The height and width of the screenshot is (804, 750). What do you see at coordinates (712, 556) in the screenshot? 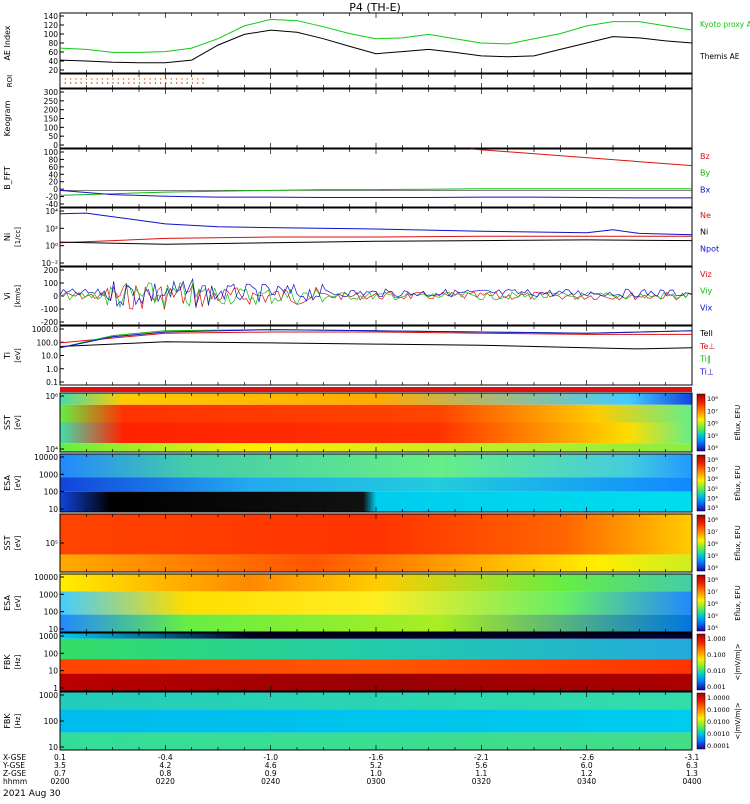
I see `sst_e-colorbar-tick: 10⁵` at bounding box center [712, 556].